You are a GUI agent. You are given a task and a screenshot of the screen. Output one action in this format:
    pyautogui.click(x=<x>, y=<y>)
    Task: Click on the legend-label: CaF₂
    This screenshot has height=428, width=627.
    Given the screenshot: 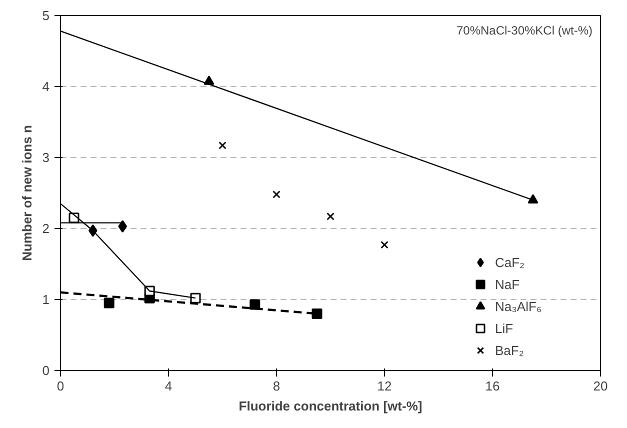 What is the action you would take?
    pyautogui.click(x=510, y=262)
    